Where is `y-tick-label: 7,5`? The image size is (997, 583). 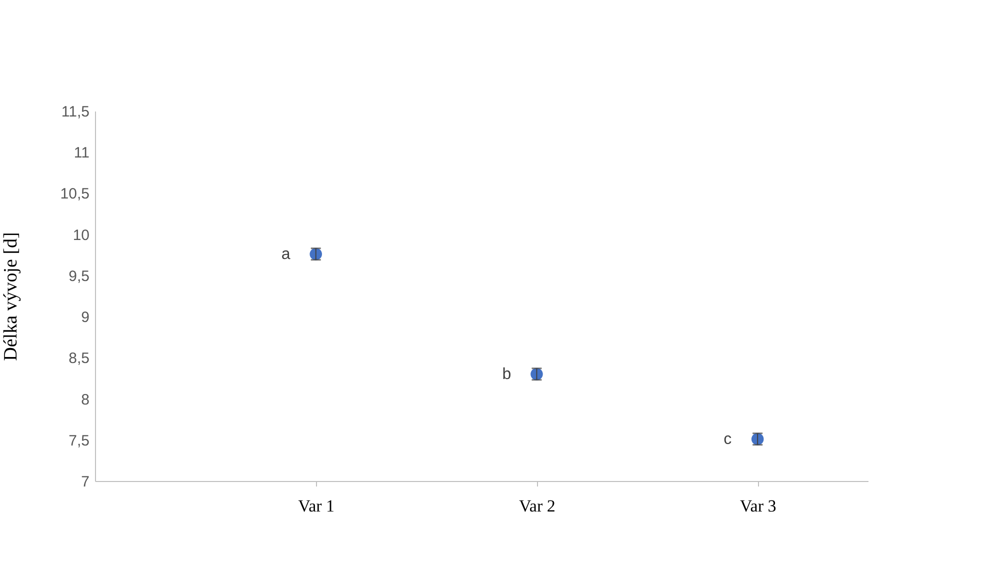 y-tick-label: 7,5 is located at coordinates (79, 441).